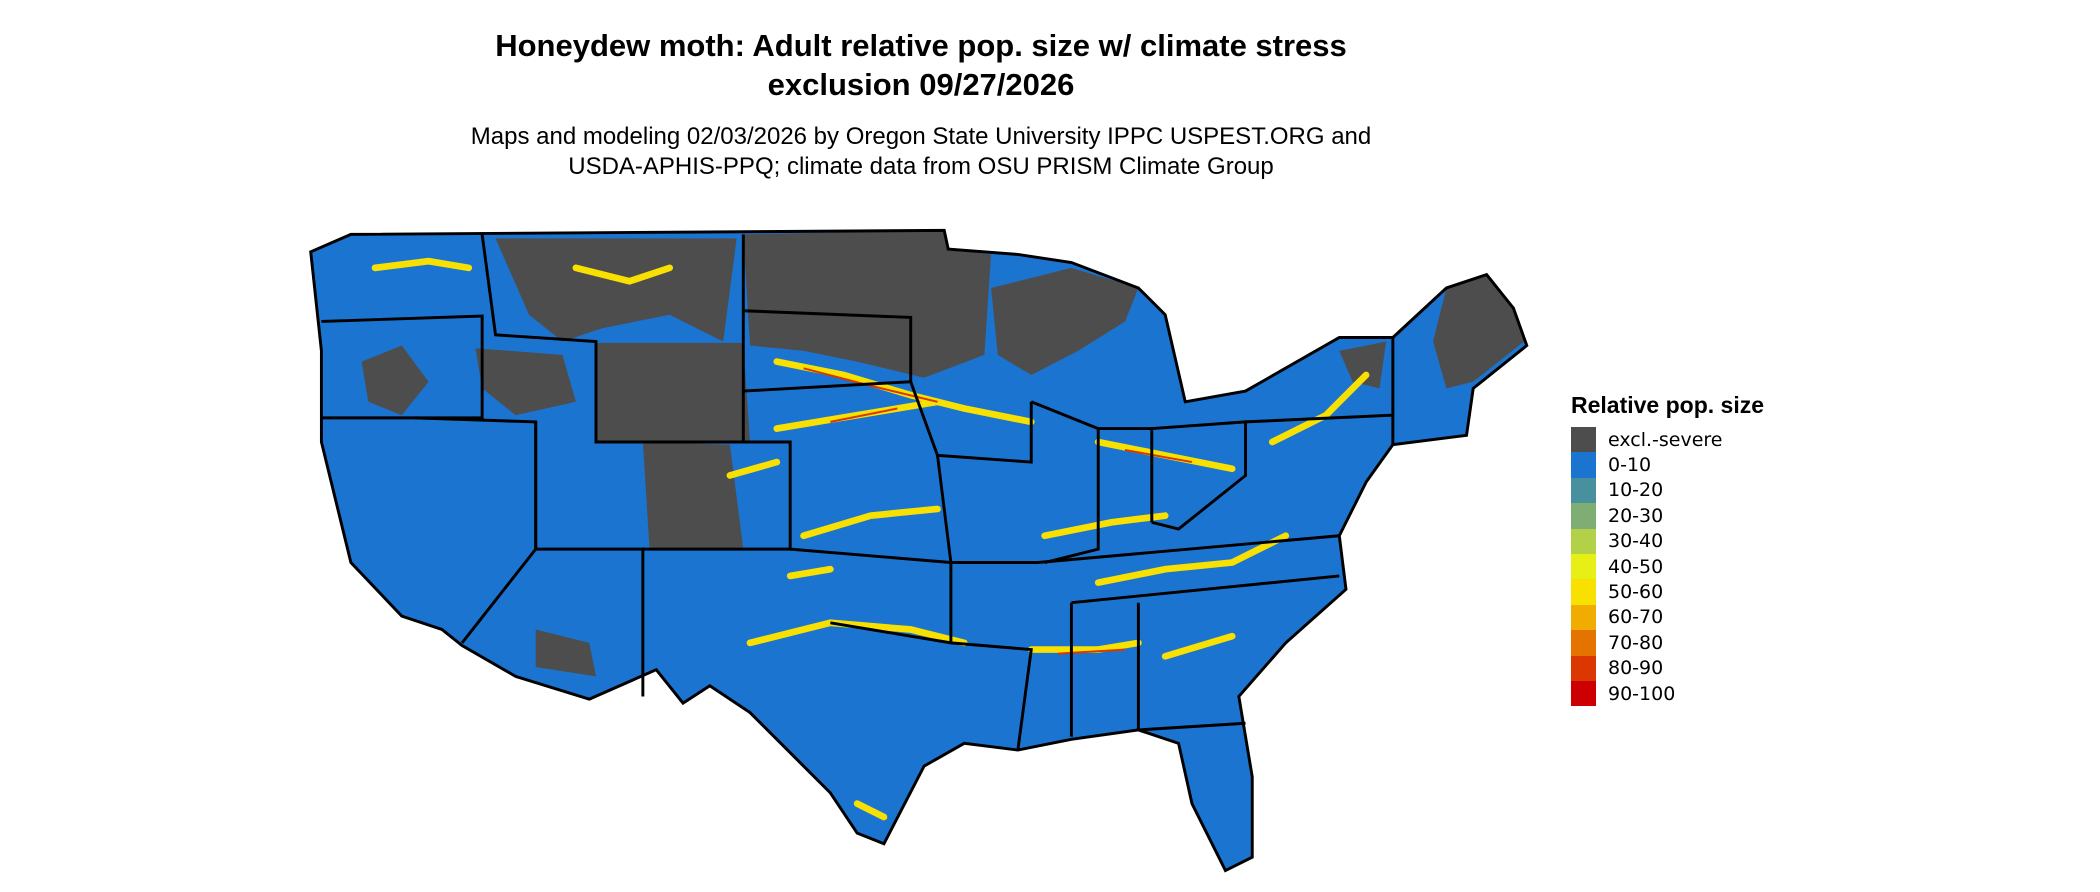 The width and height of the screenshot is (2100, 892). What do you see at coordinates (1630, 465) in the screenshot?
I see `legend-label: 0-10` at bounding box center [1630, 465].